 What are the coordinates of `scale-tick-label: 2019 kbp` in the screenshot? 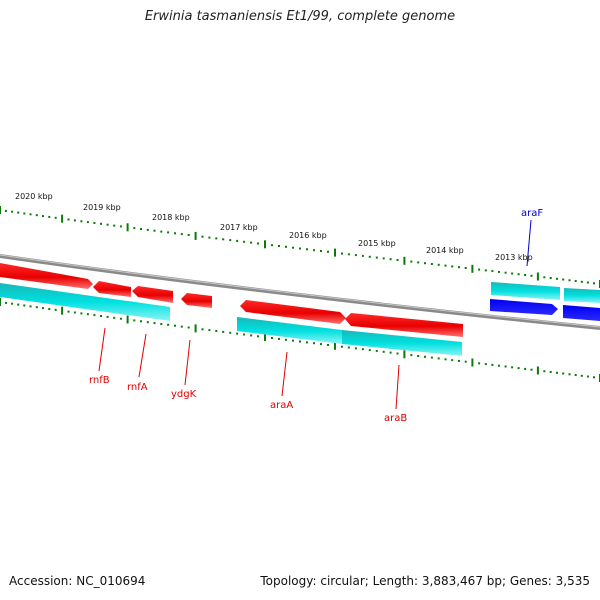 It's located at (102, 207).